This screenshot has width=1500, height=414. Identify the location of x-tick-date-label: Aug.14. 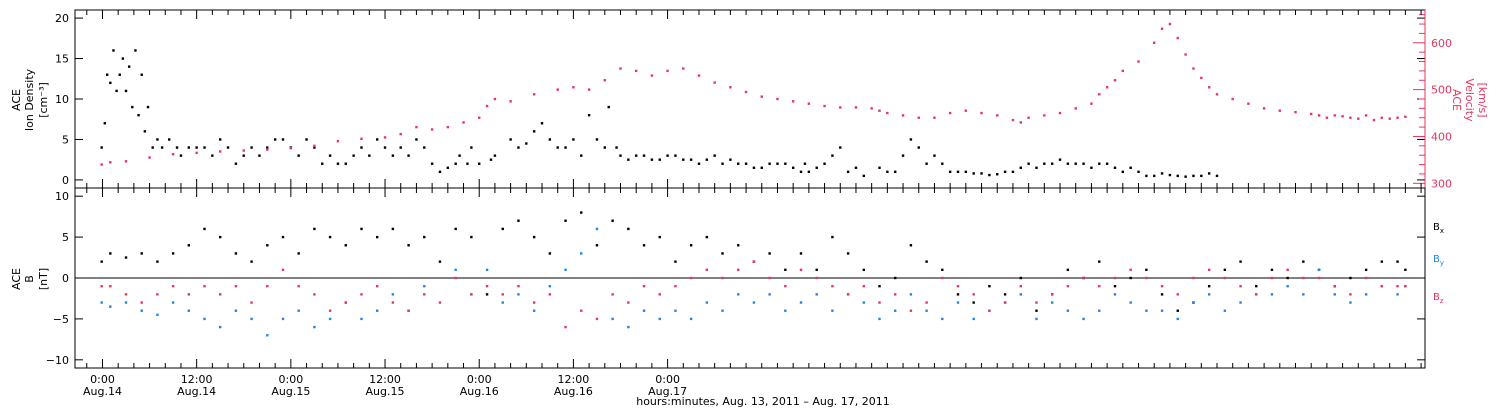
(102, 391).